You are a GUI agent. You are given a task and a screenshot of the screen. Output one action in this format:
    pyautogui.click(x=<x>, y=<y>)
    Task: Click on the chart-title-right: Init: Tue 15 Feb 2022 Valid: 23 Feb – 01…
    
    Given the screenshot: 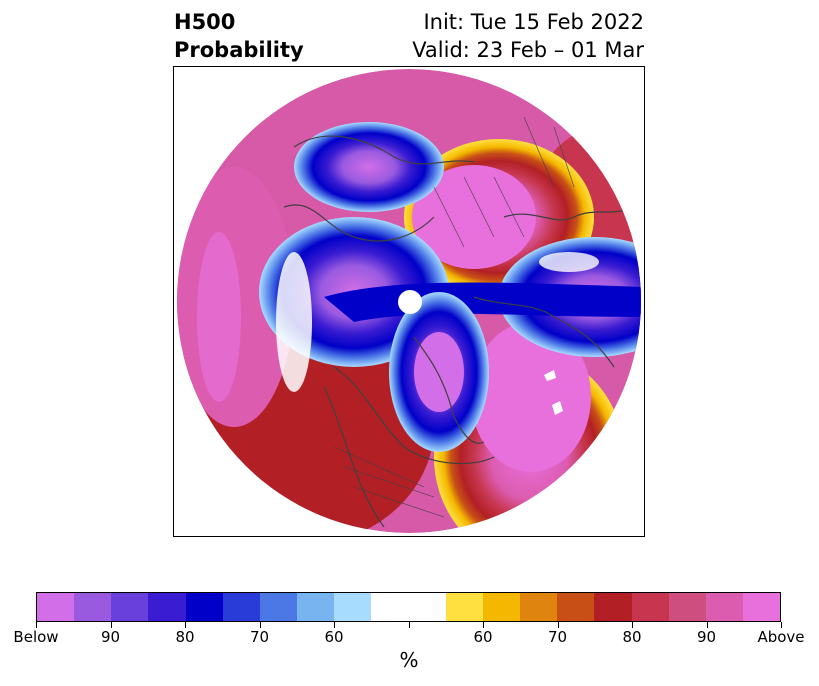 What is the action you would take?
    pyautogui.click(x=528, y=36)
    